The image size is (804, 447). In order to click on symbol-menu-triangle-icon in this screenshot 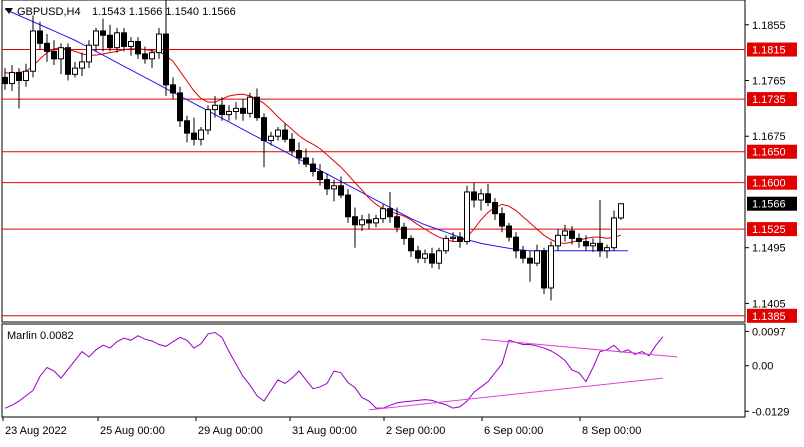, I will do `click(9, 11)`.